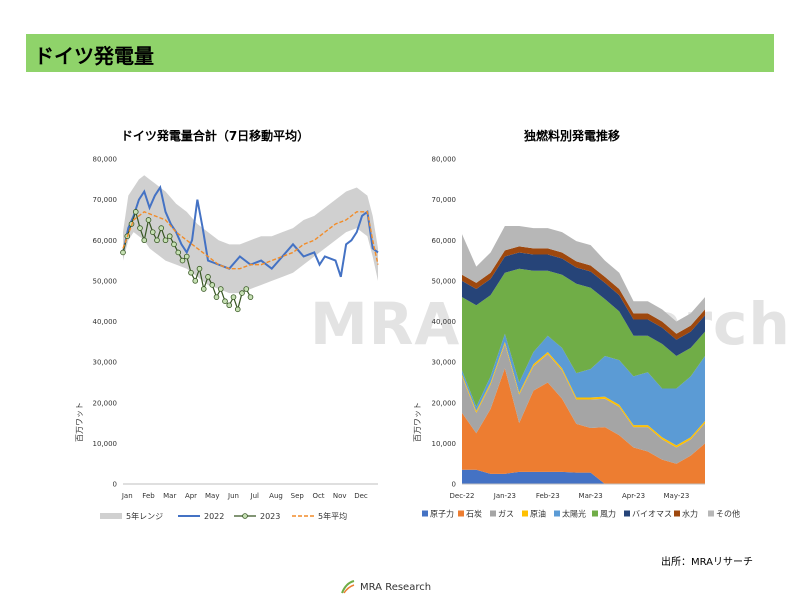 The image size is (800, 600). I want to click on chart1-legend-item: 5年平均, so click(319, 516).